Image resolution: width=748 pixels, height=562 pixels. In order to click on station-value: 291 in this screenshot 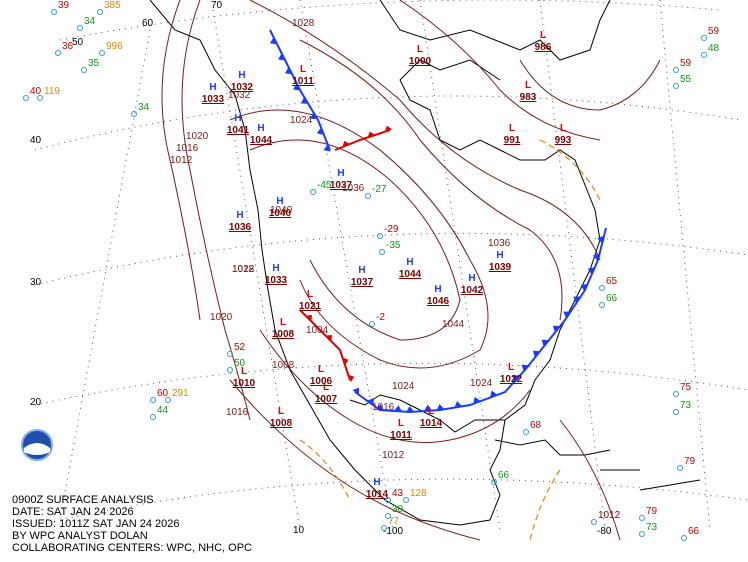, I will do `click(180, 393)`.